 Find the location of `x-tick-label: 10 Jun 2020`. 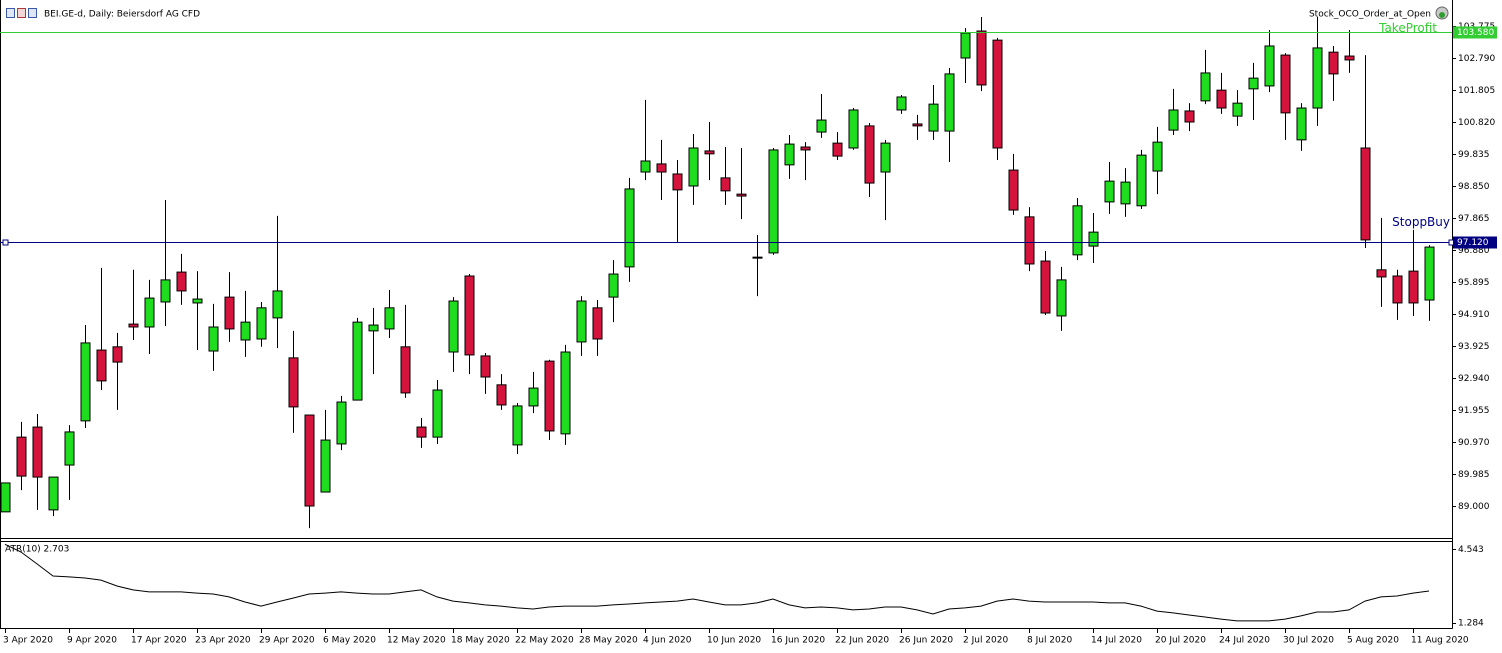

x-tick-label: 10 Jun 2020 is located at coordinates (734, 641).